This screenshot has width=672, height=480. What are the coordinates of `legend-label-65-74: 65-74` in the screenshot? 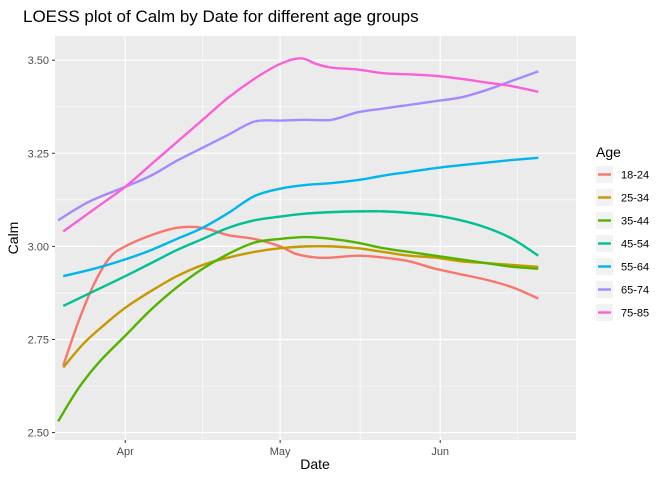 It's located at (635, 291).